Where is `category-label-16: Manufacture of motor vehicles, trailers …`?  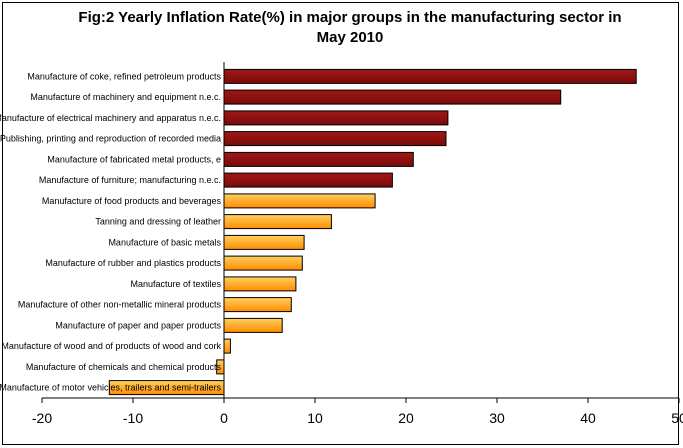 category-label-16: Manufacture of motor vehicles, trailers … is located at coordinates (110, 388).